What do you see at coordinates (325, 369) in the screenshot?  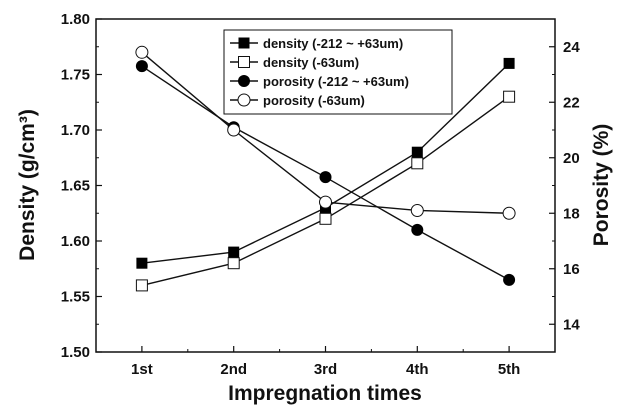 I see `x-tick-label: 3rd` at bounding box center [325, 369].